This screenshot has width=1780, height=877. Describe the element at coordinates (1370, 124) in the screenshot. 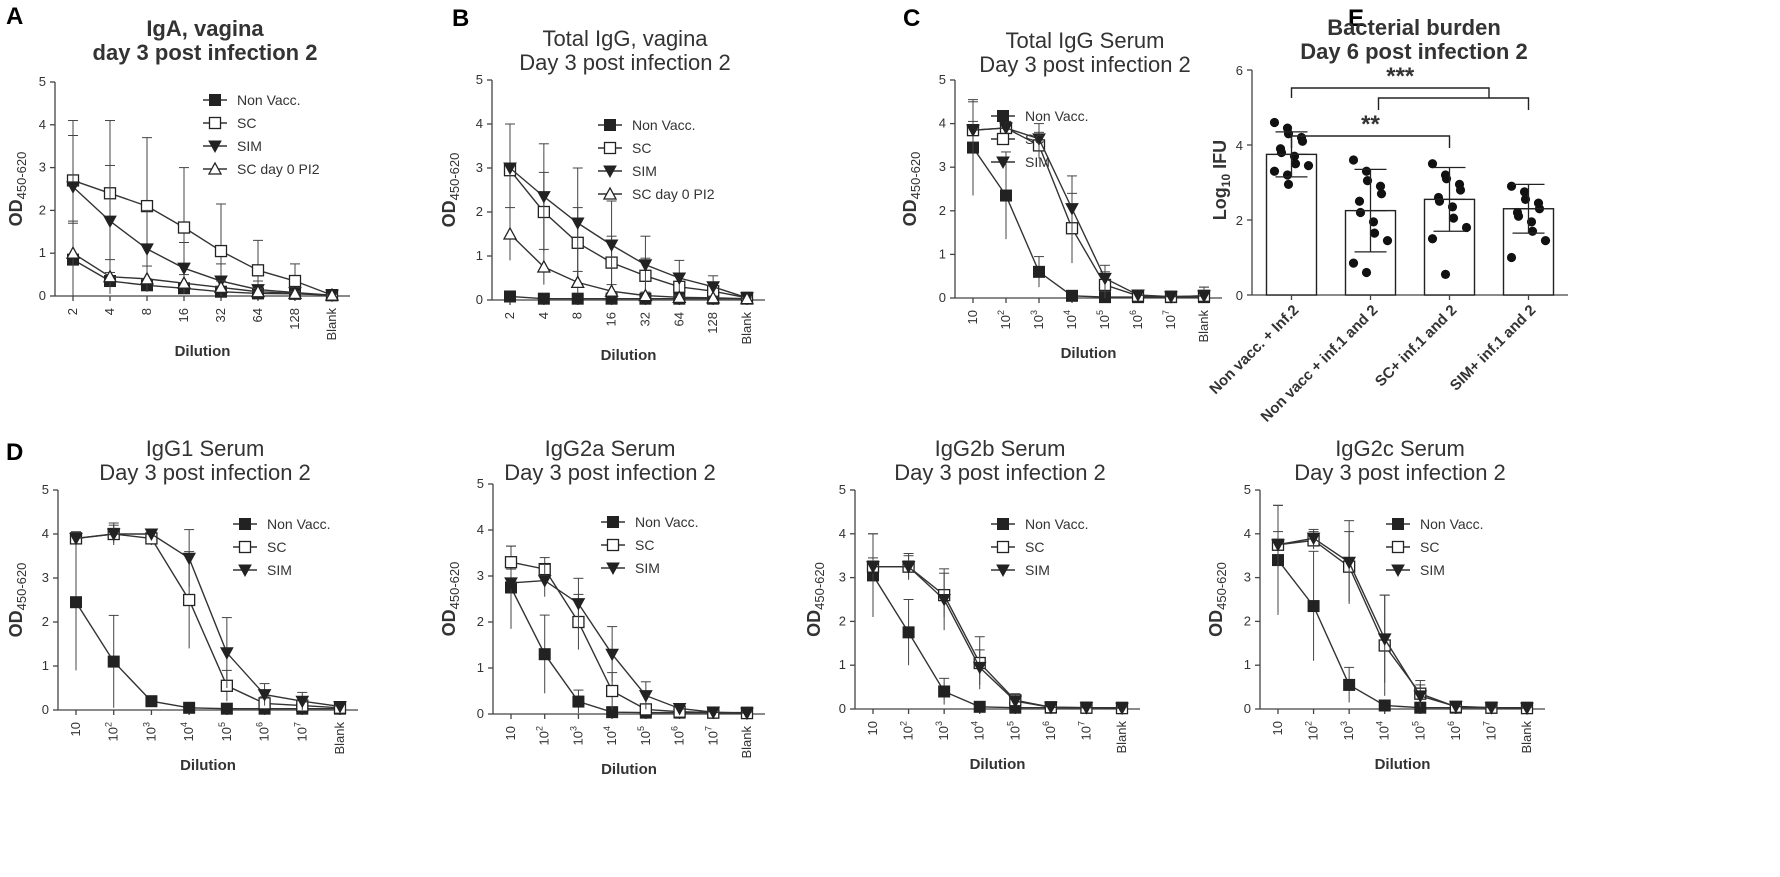

I see `significance-label-0: **` at that location.